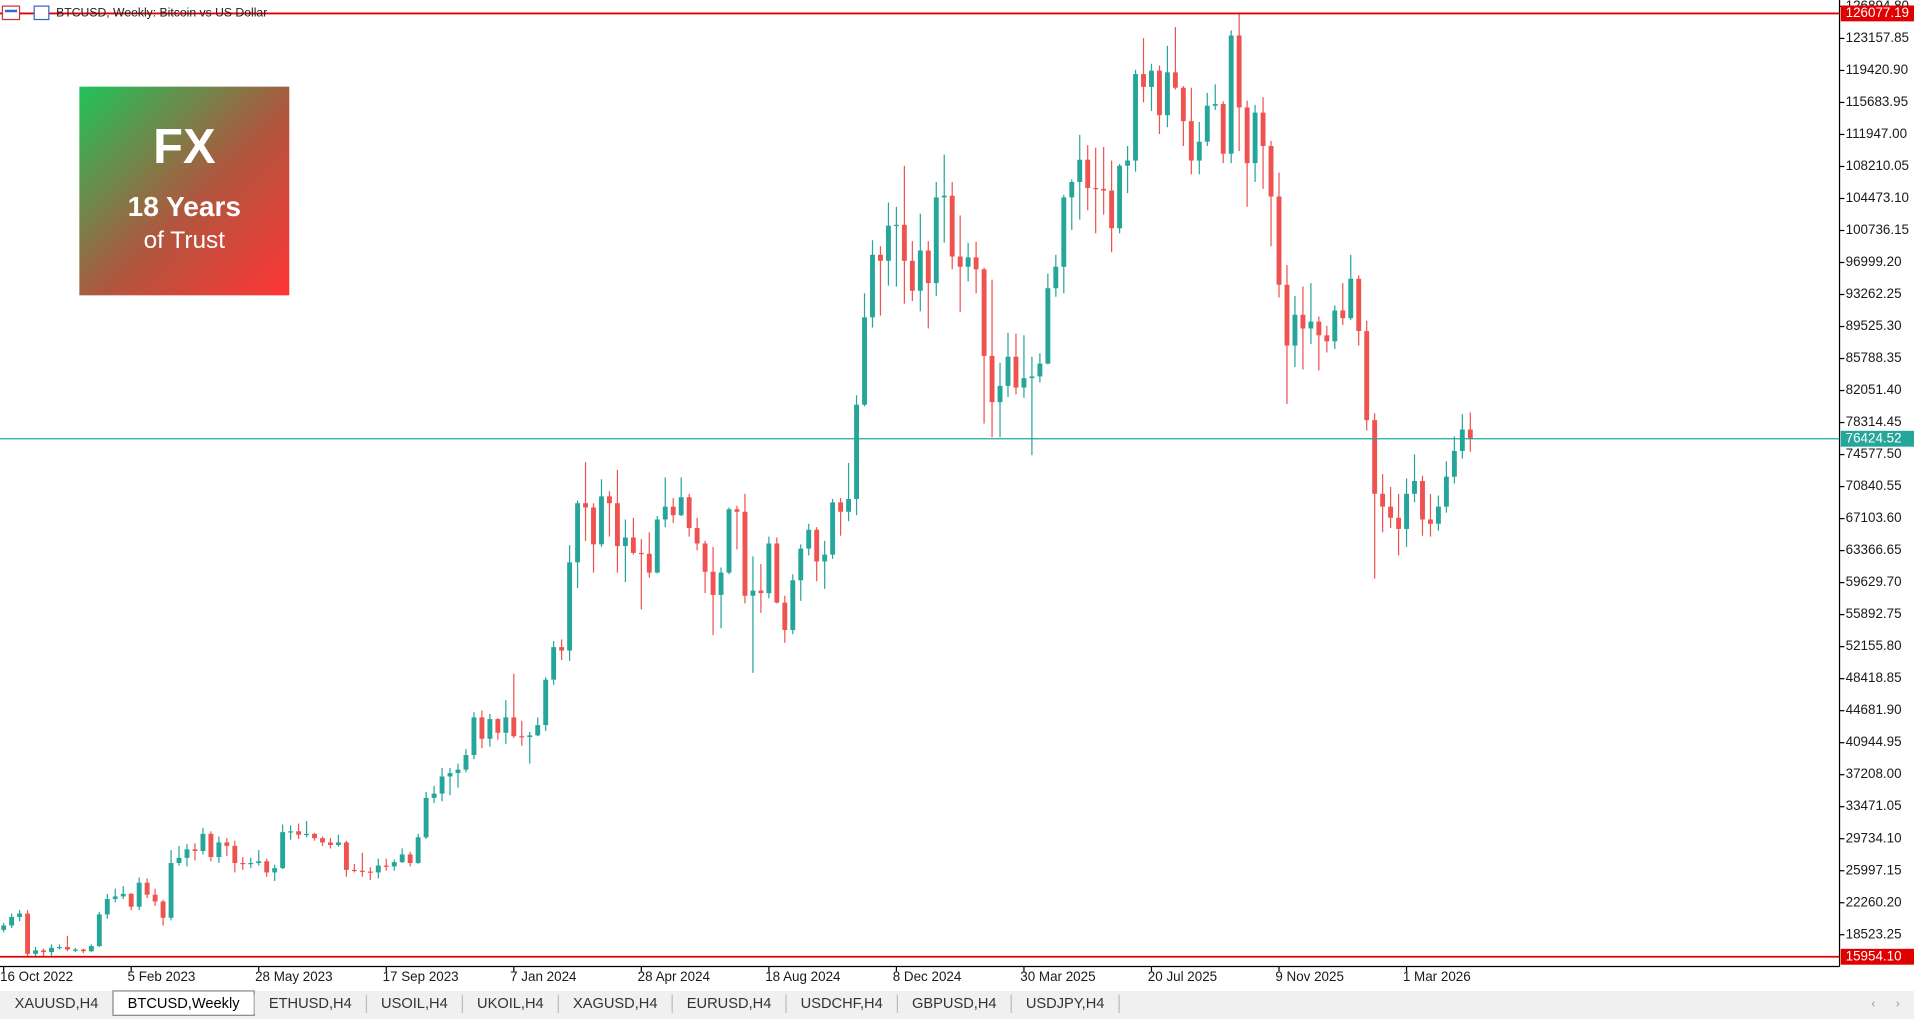 The image size is (1914, 1019). What do you see at coordinates (803, 976) in the screenshot?
I see `x-tick-label: 18 Aug 2024` at bounding box center [803, 976].